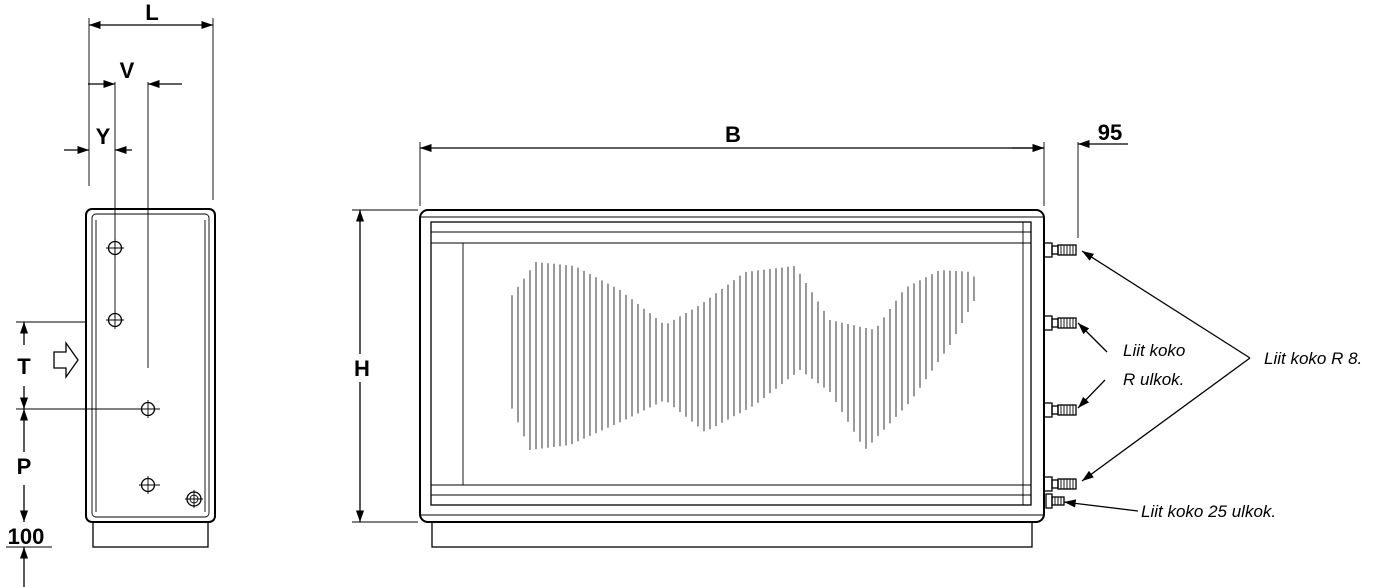  Describe the element at coordinates (24, 366) in the screenshot. I see `dim-T-label: T` at that location.